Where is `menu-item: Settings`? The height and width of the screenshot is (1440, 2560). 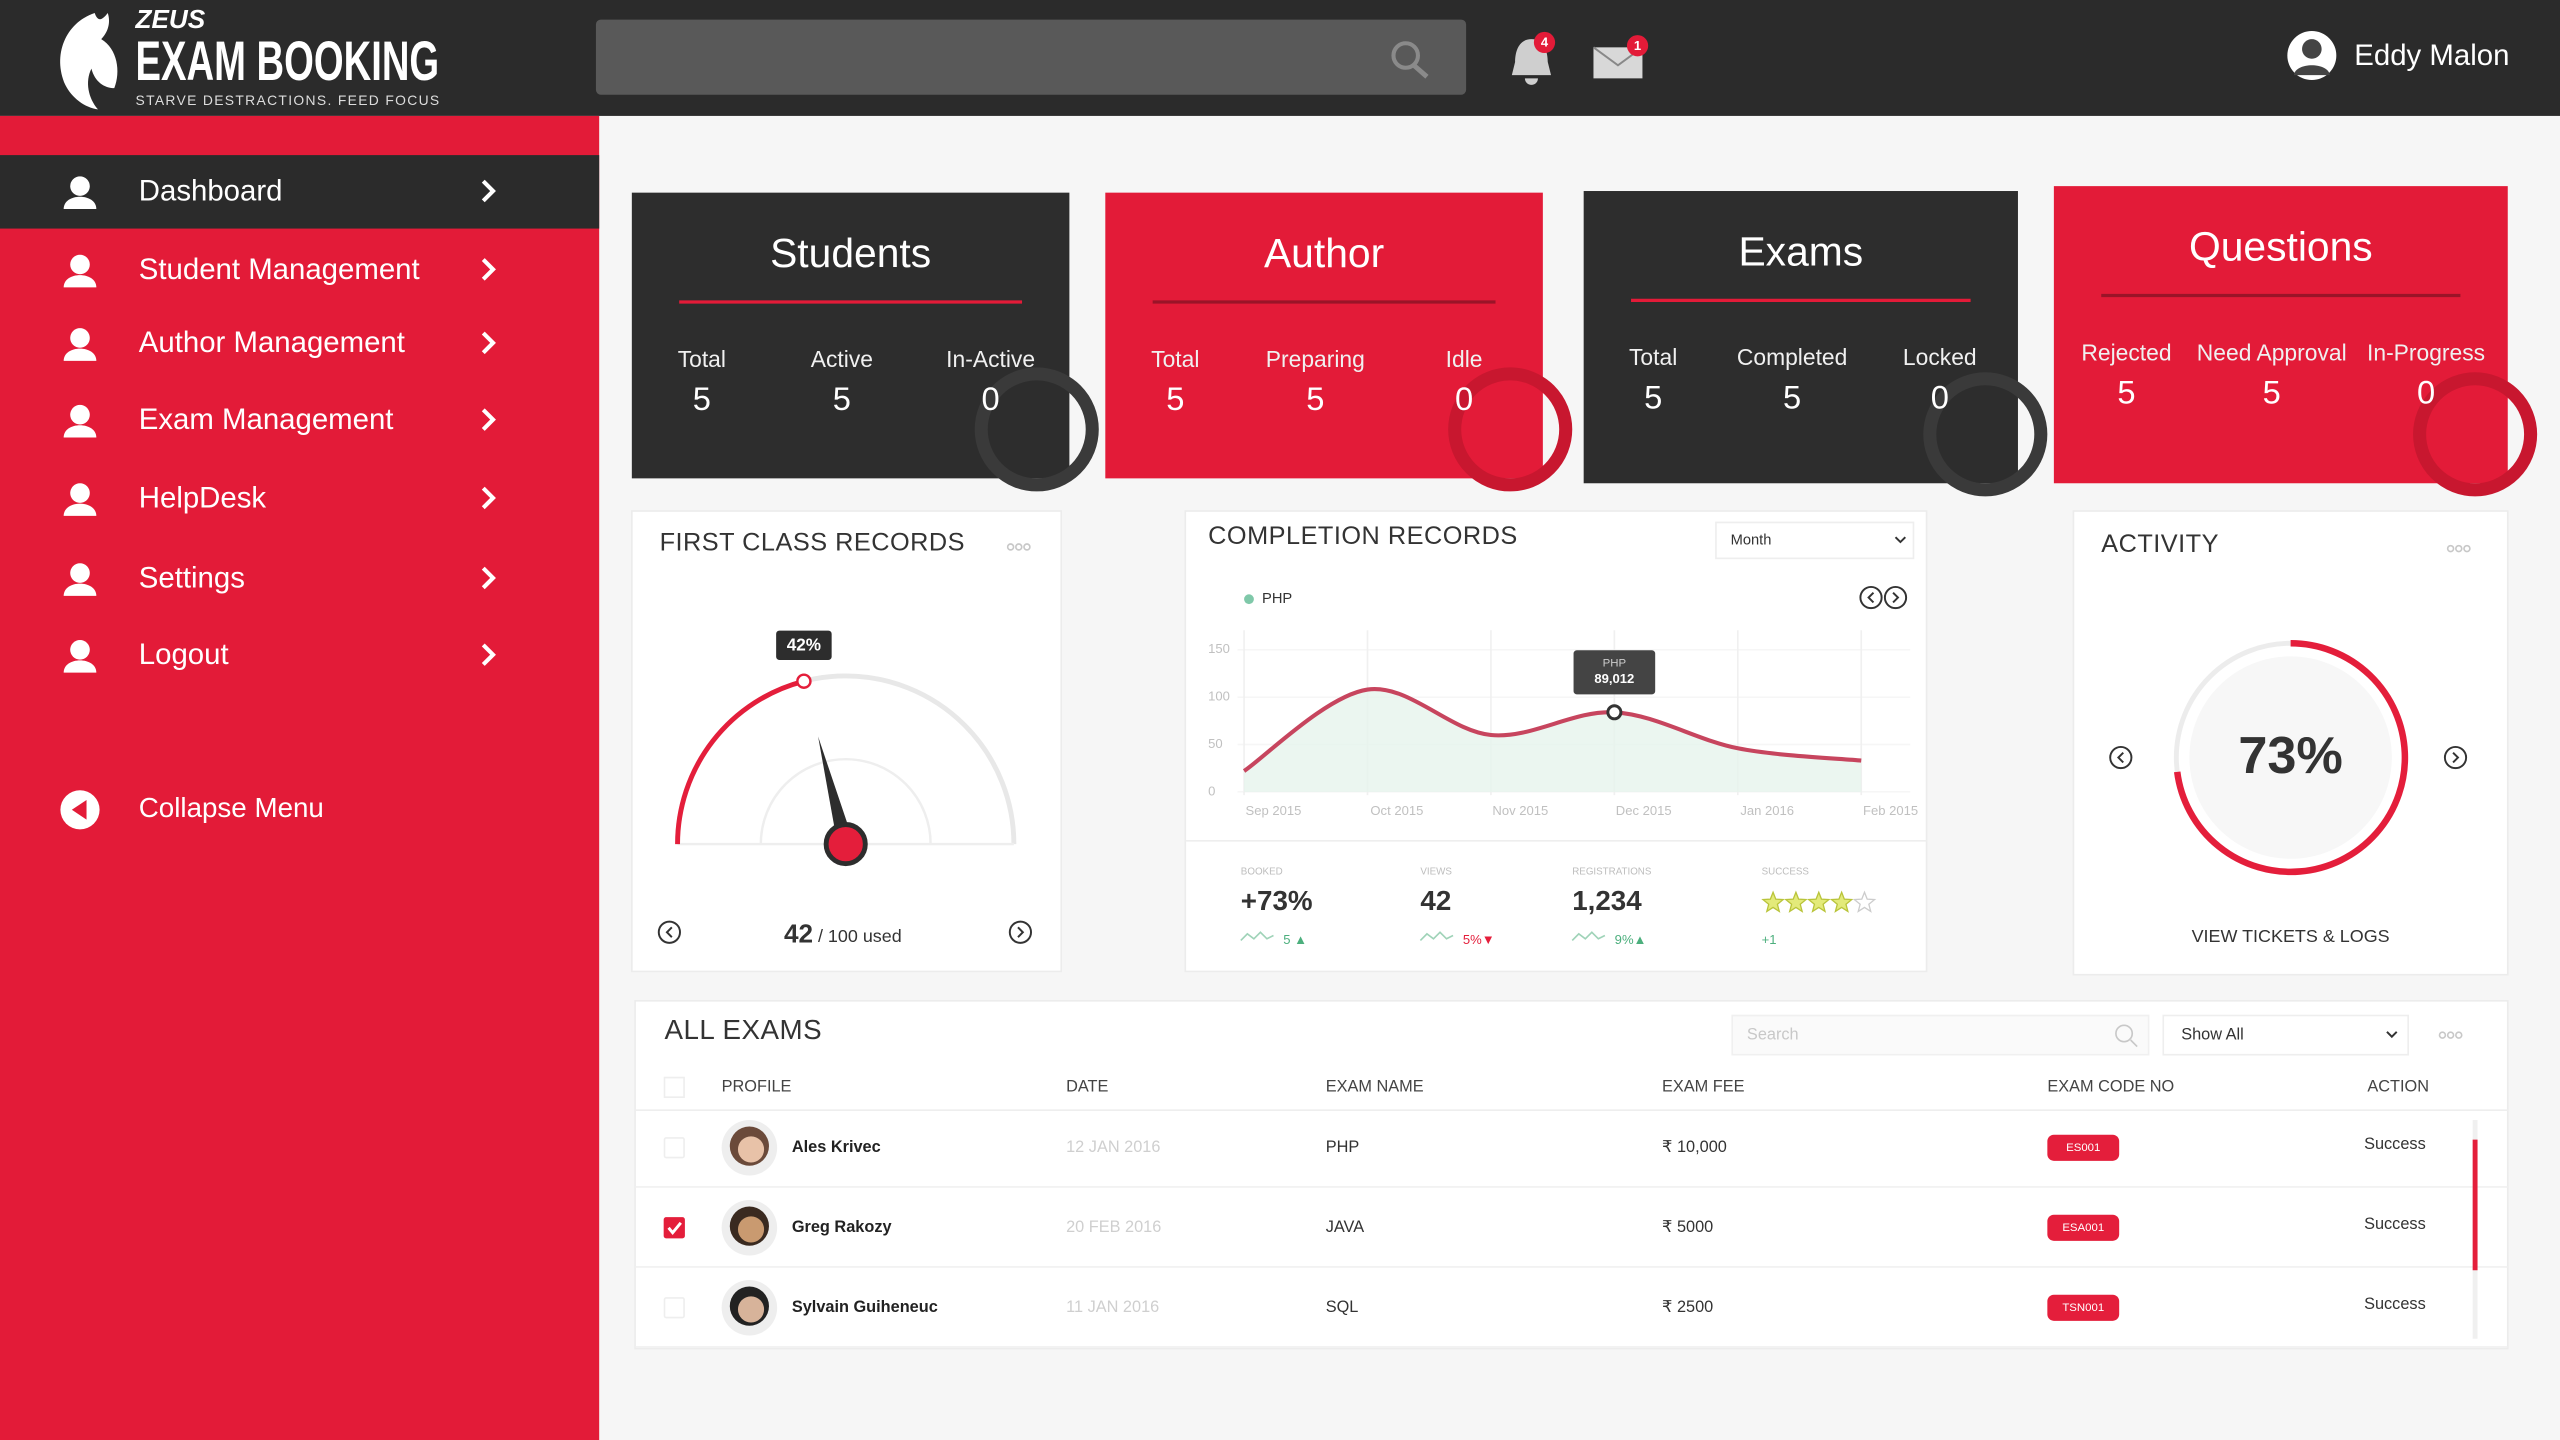
menu-item: Settings is located at coordinates (192, 577).